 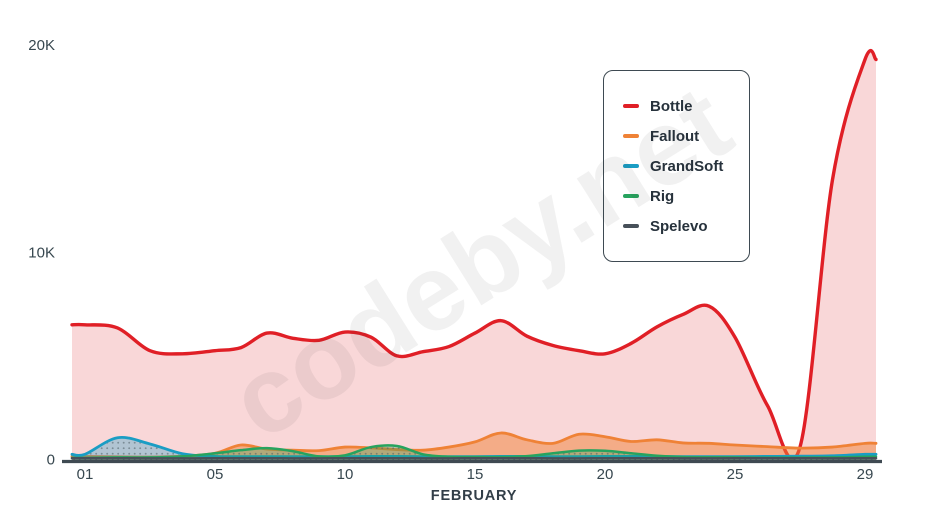 I want to click on legend: Bottle Fallout GrandSoft Rig Spelevo, so click(x=676, y=166).